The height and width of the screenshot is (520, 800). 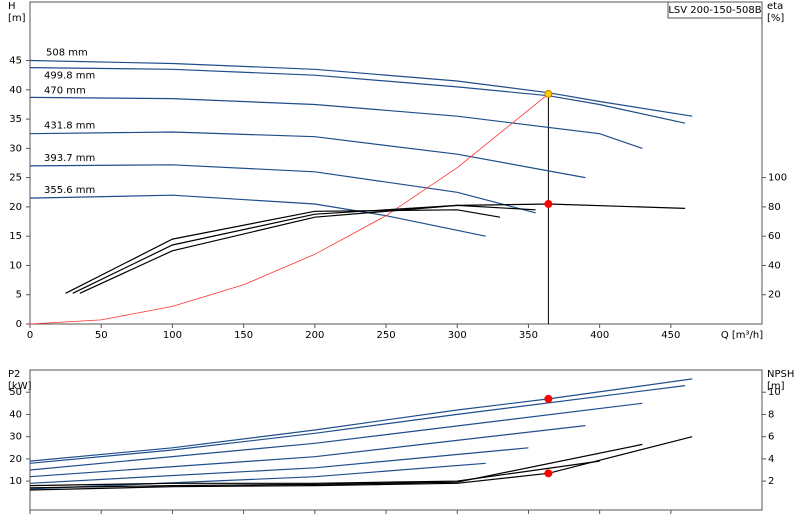 I want to click on x-tick-label: 350, so click(x=528, y=335).